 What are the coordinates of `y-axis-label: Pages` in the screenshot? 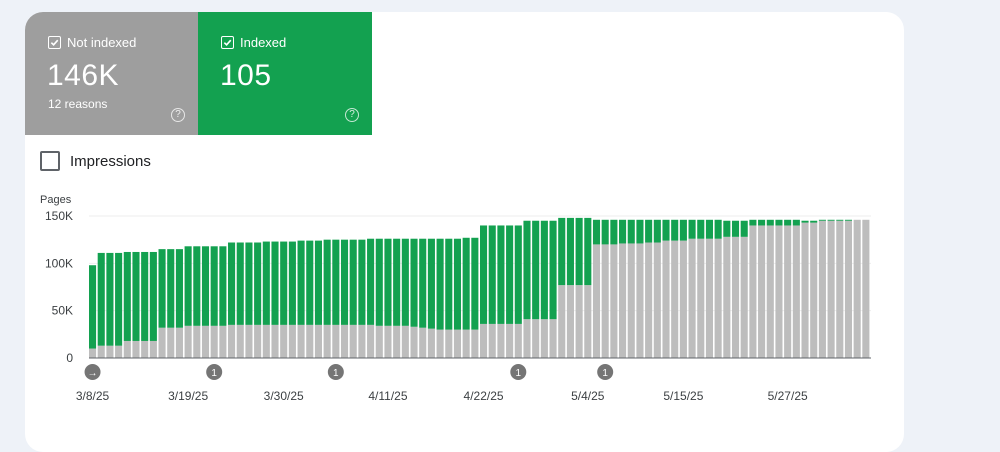 It's located at (56, 200).